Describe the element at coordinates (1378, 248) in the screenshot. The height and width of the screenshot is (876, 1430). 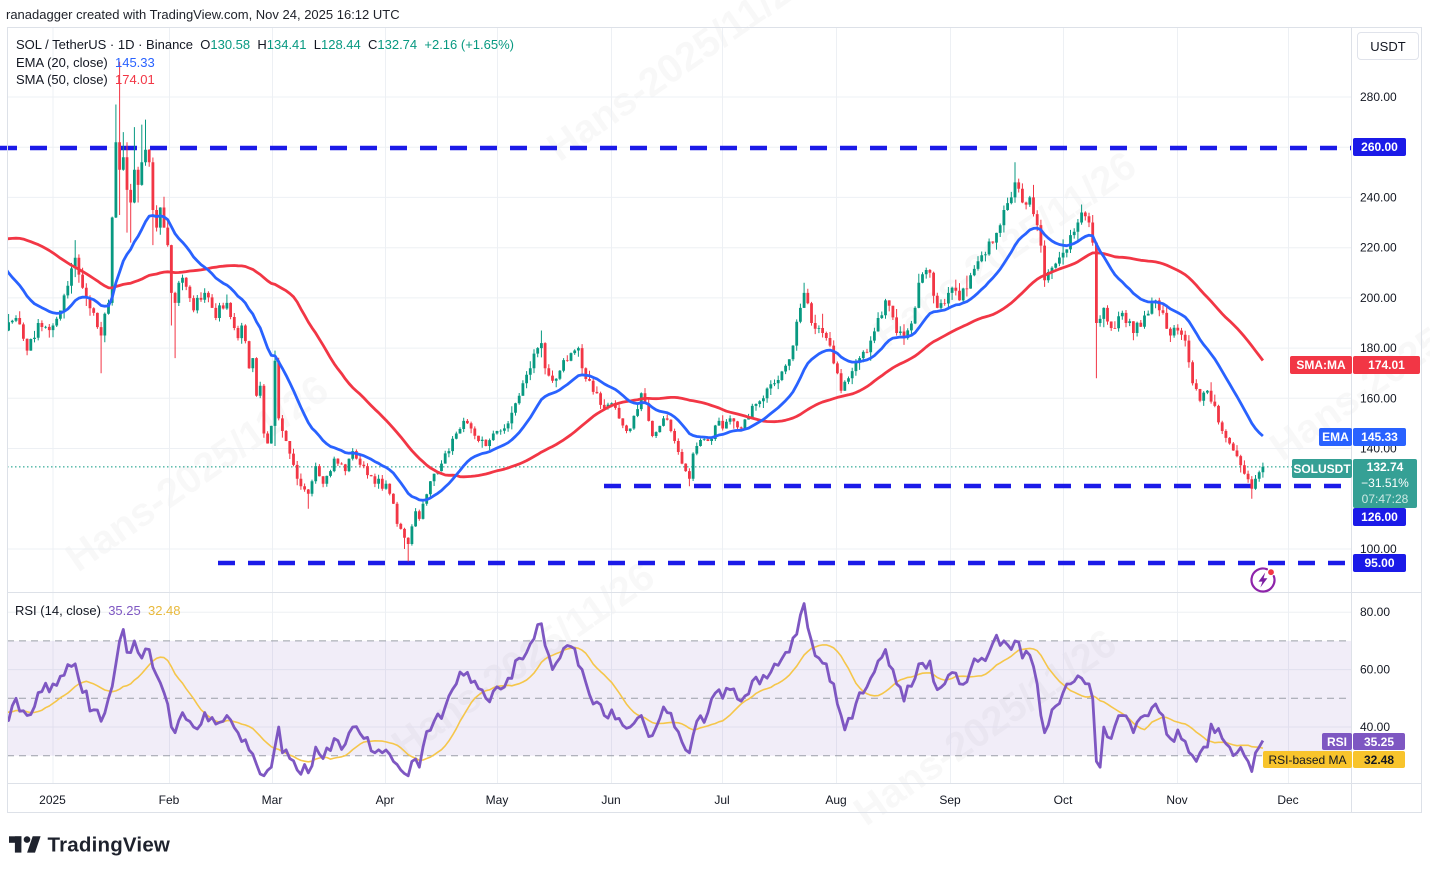
I see `svg-text: 220.00` at that location.